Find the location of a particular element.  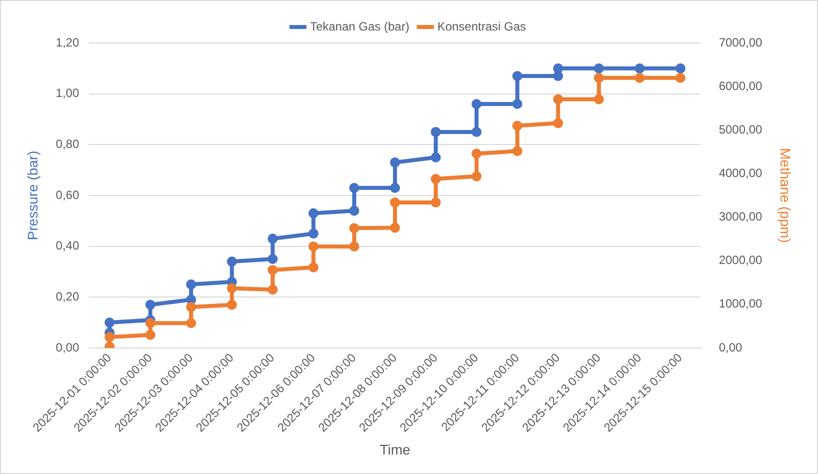

y2-tick-label: 0,00 is located at coordinates (730, 347).